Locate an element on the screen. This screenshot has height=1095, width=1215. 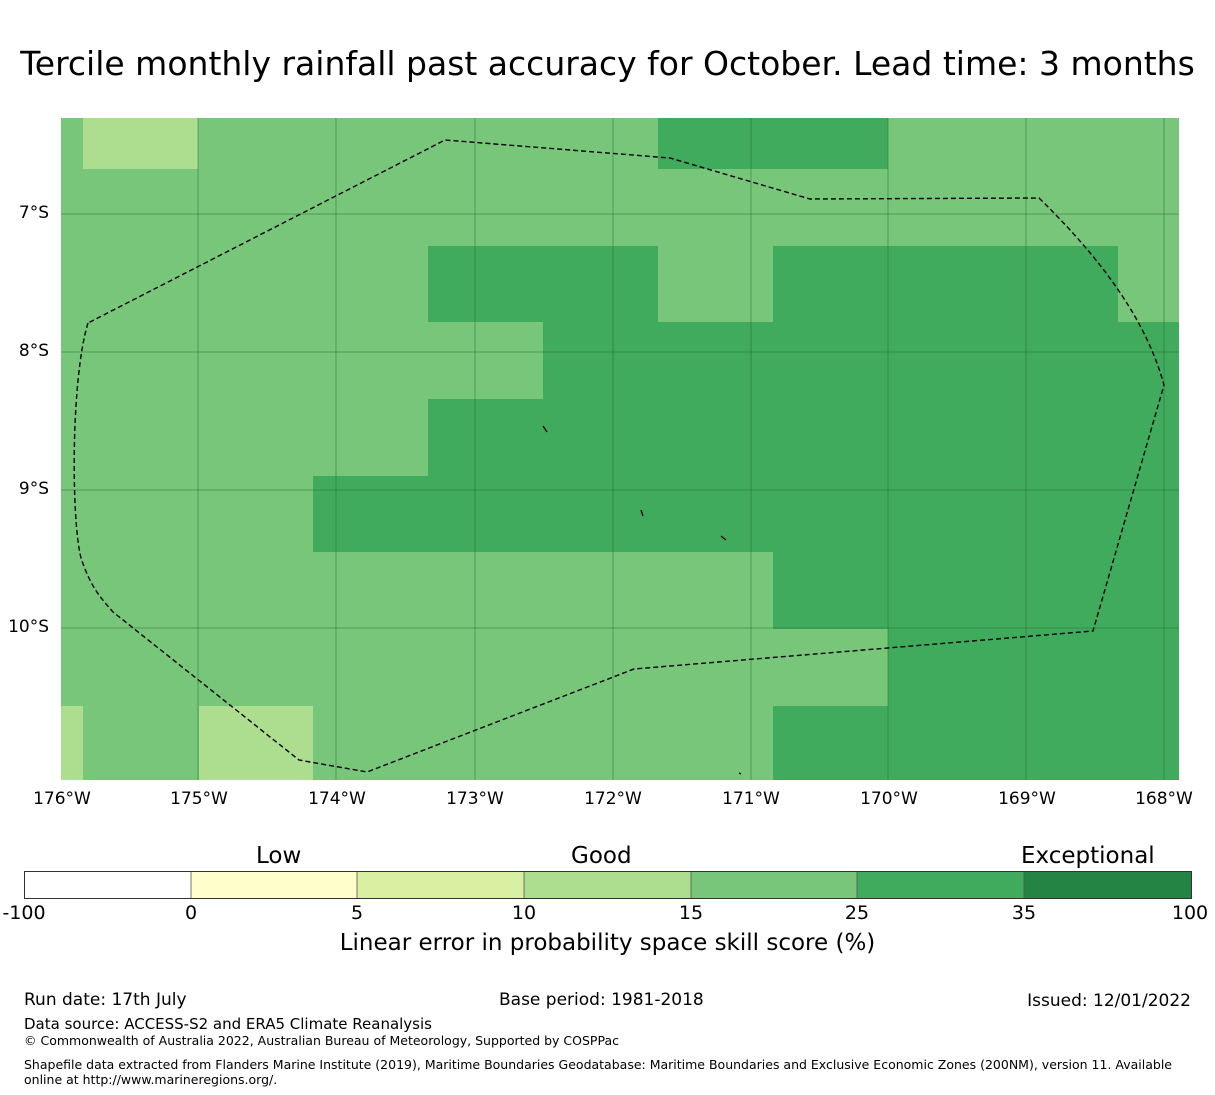
lon-tick-label: 169°W is located at coordinates (1027, 799).